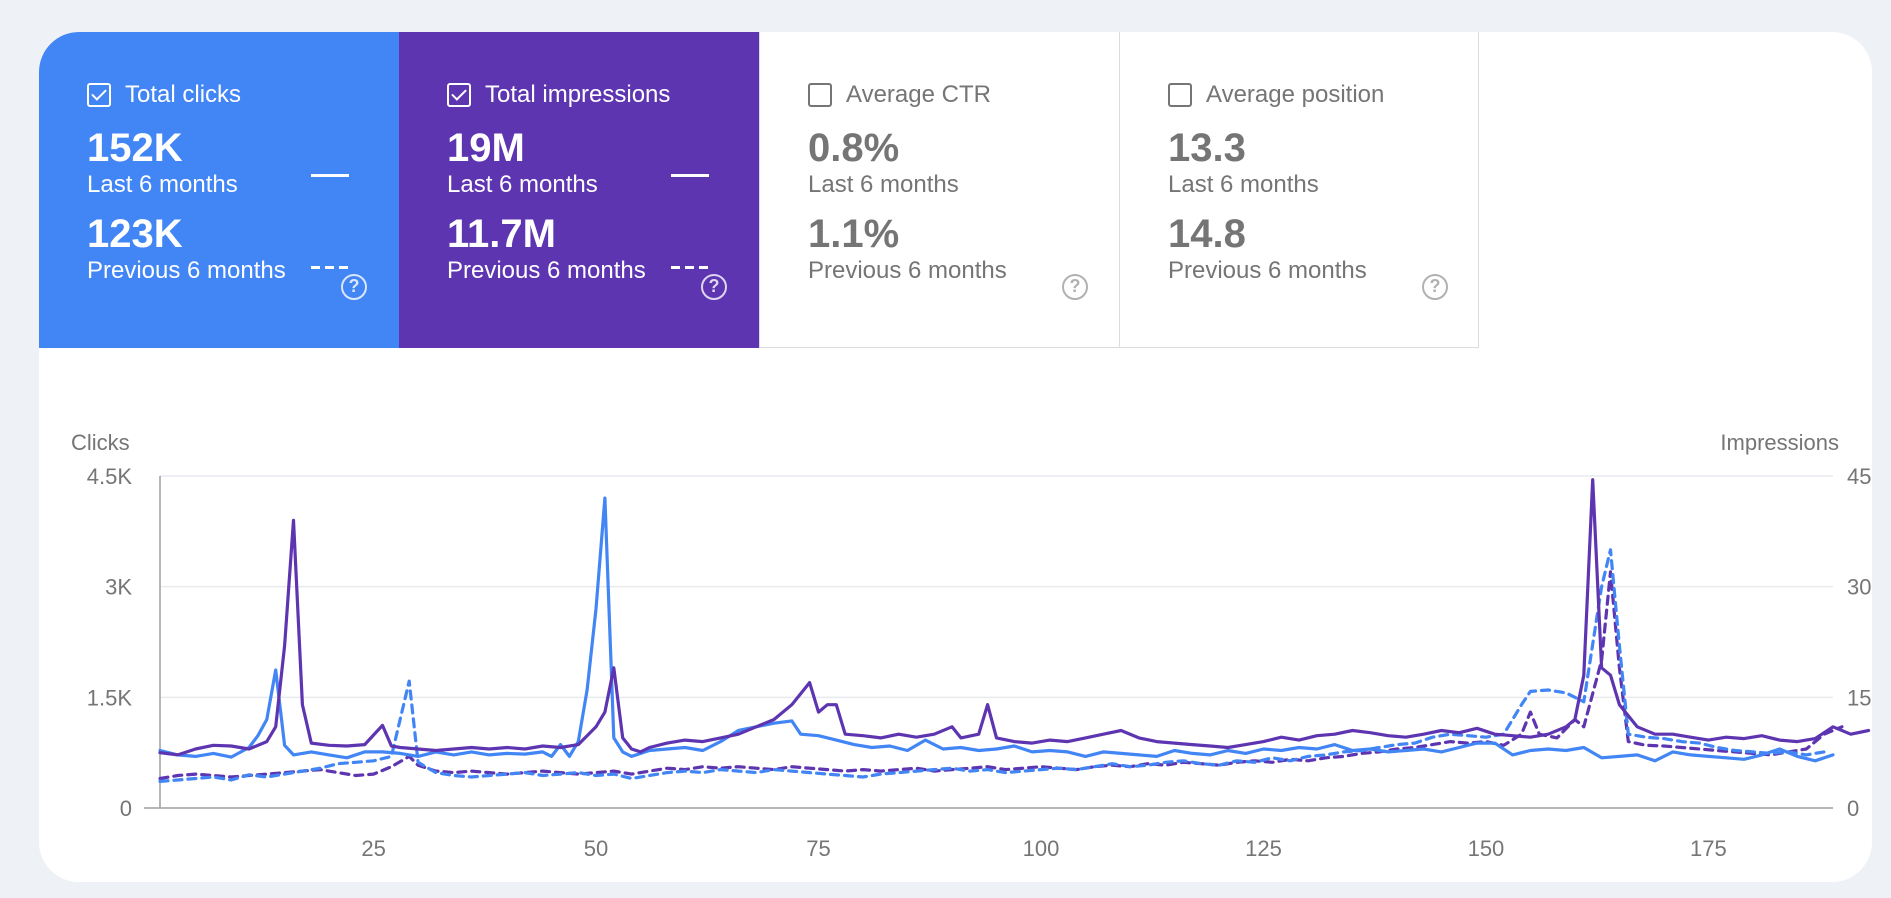  Describe the element at coordinates (110, 697) in the screenshot. I see `y-tick-label-left: 1.5K` at that location.